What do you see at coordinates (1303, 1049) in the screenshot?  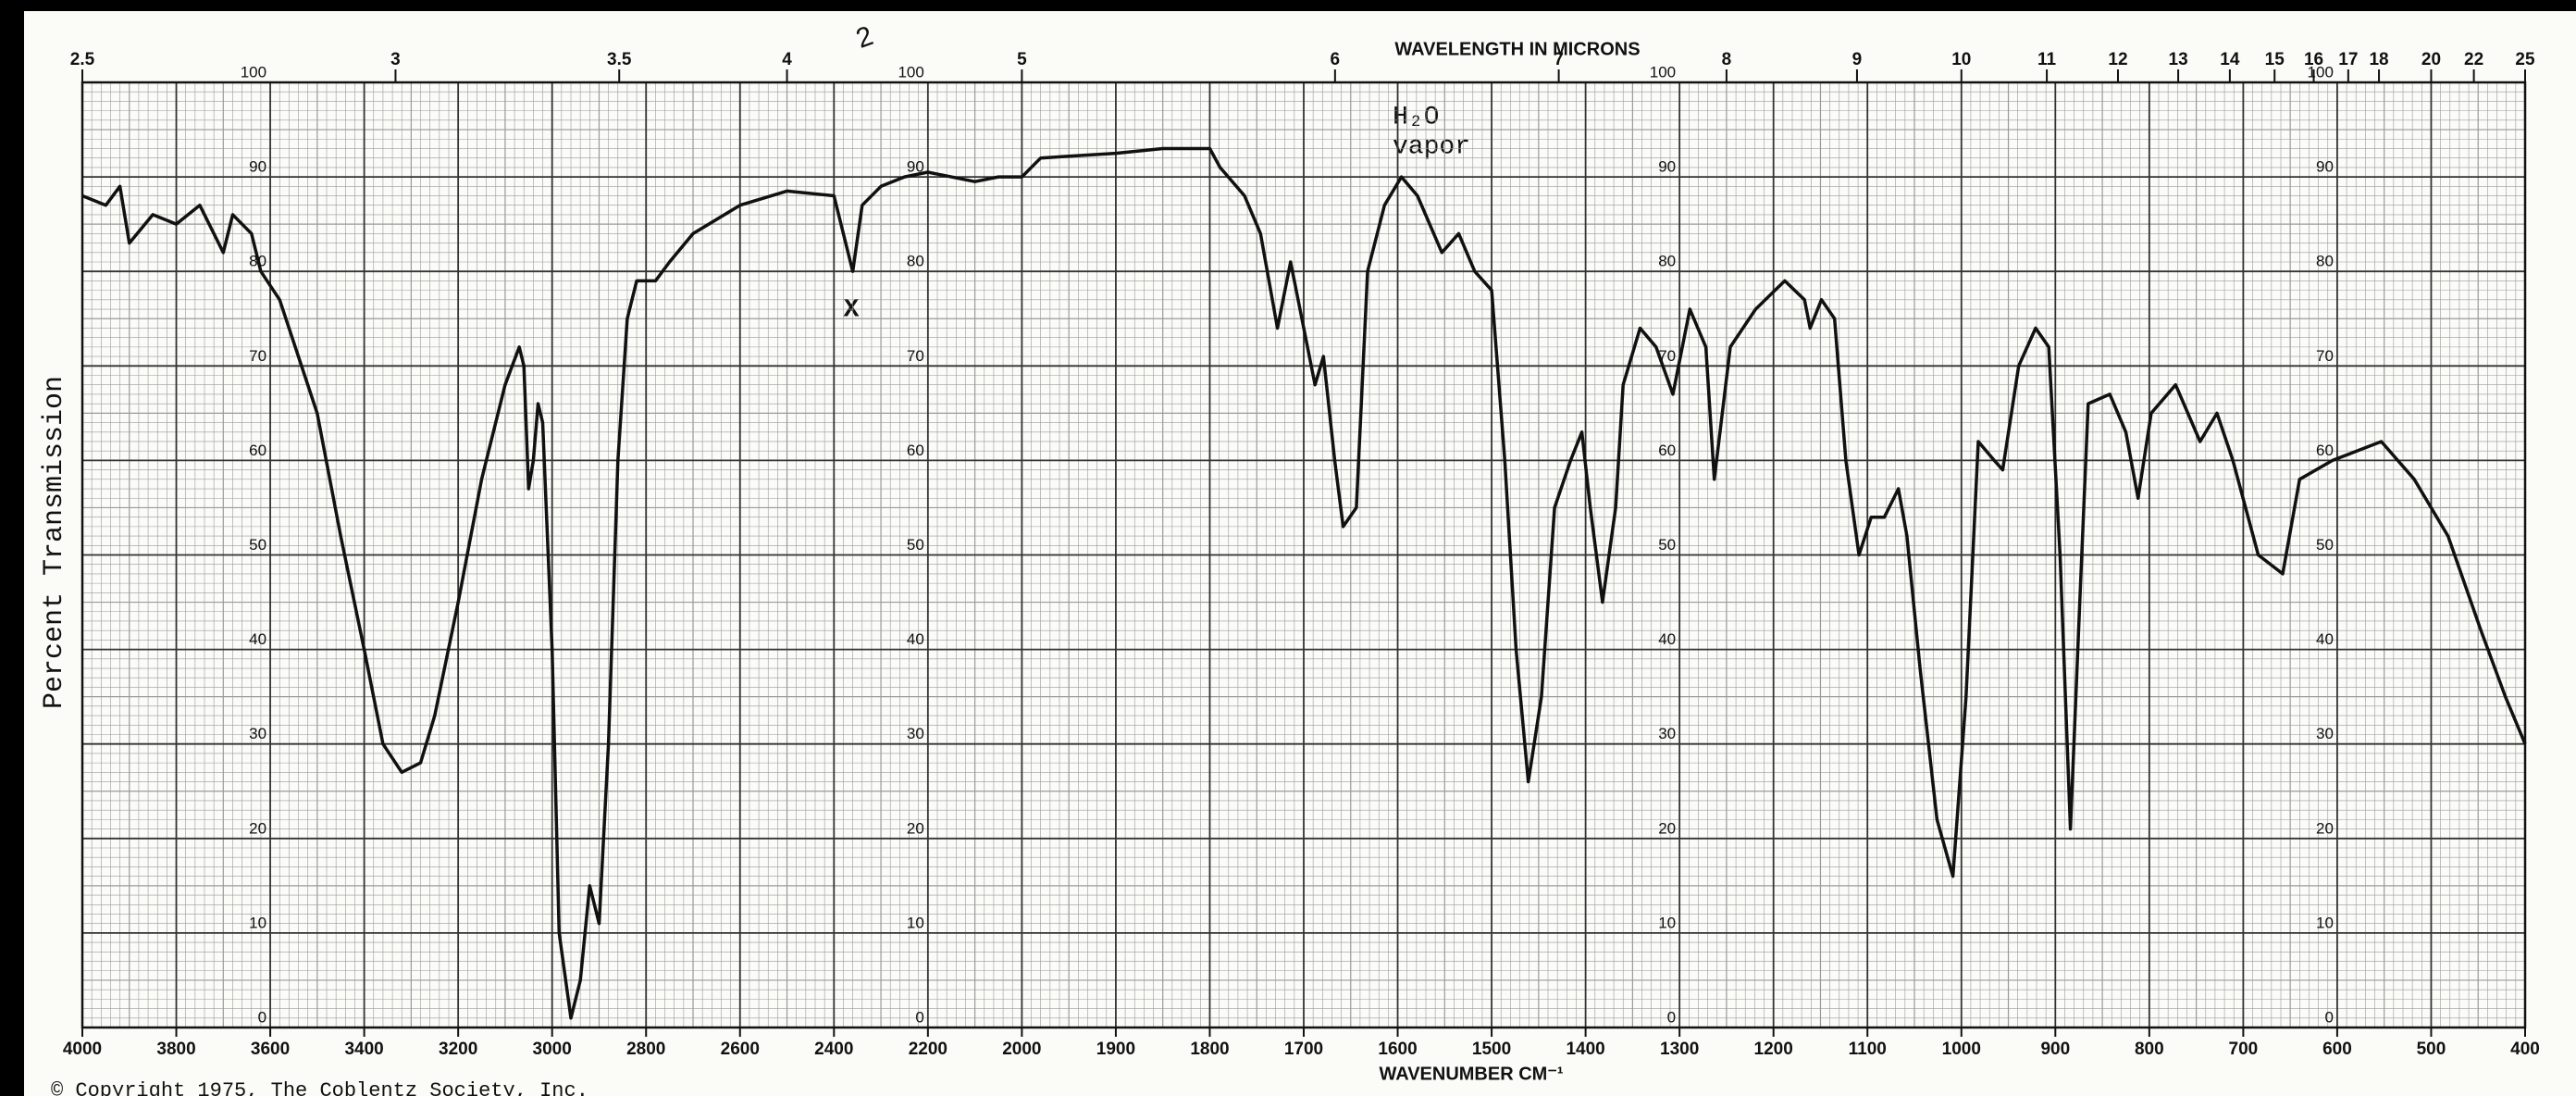 I see `x-tick-label: 1700` at bounding box center [1303, 1049].